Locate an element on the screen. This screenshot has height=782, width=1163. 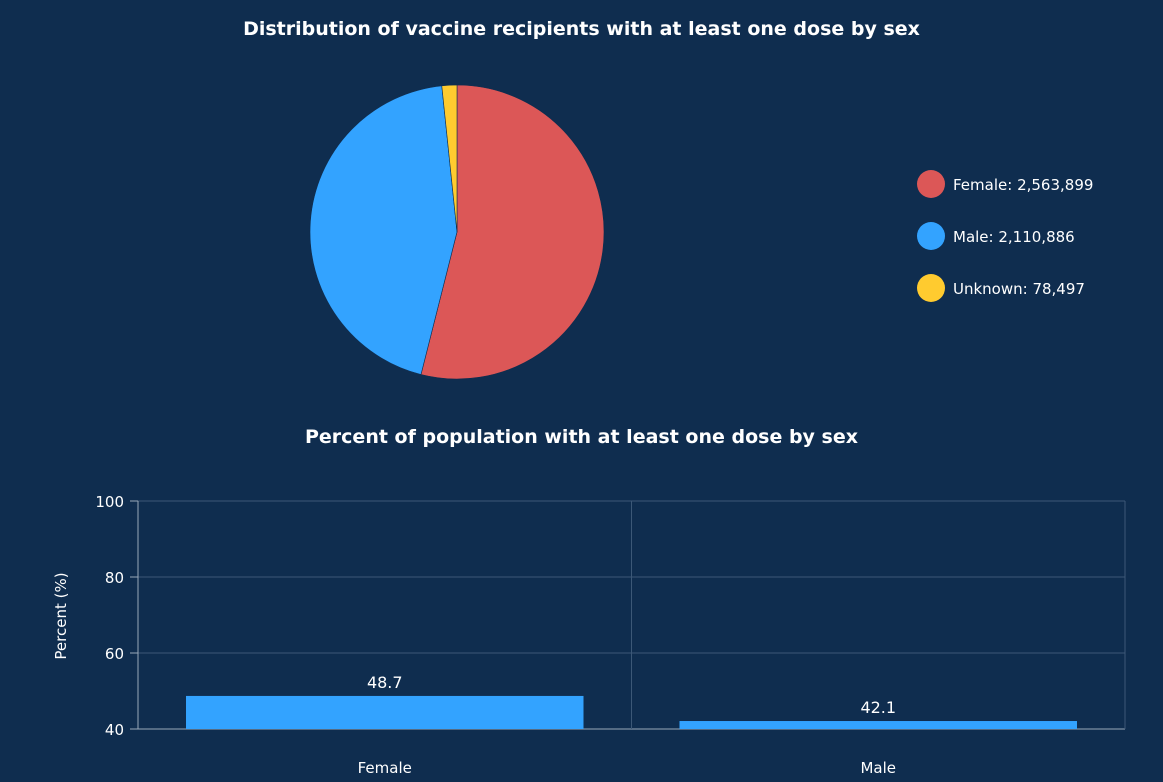
bar-value-label-male: 42.1 is located at coordinates (878, 707).